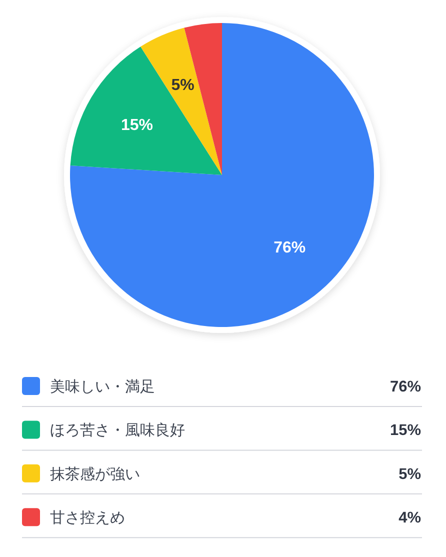 The image size is (446, 557). What do you see at coordinates (410, 518) in the screenshot?
I see `data-label: 4%` at bounding box center [410, 518].